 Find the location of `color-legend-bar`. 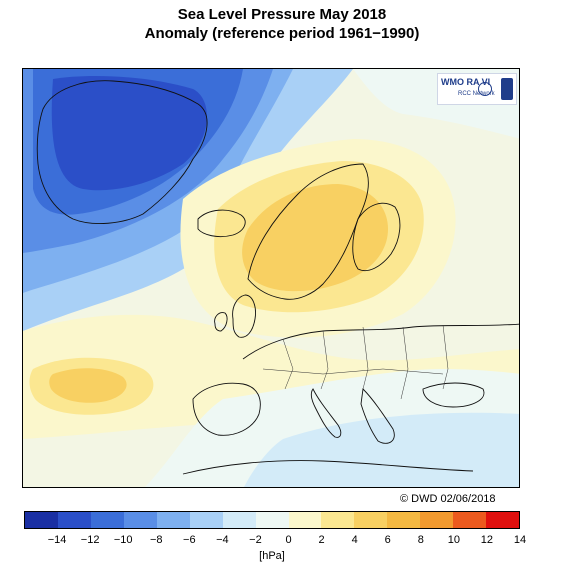

color-legend-bar is located at coordinates (272, 520).